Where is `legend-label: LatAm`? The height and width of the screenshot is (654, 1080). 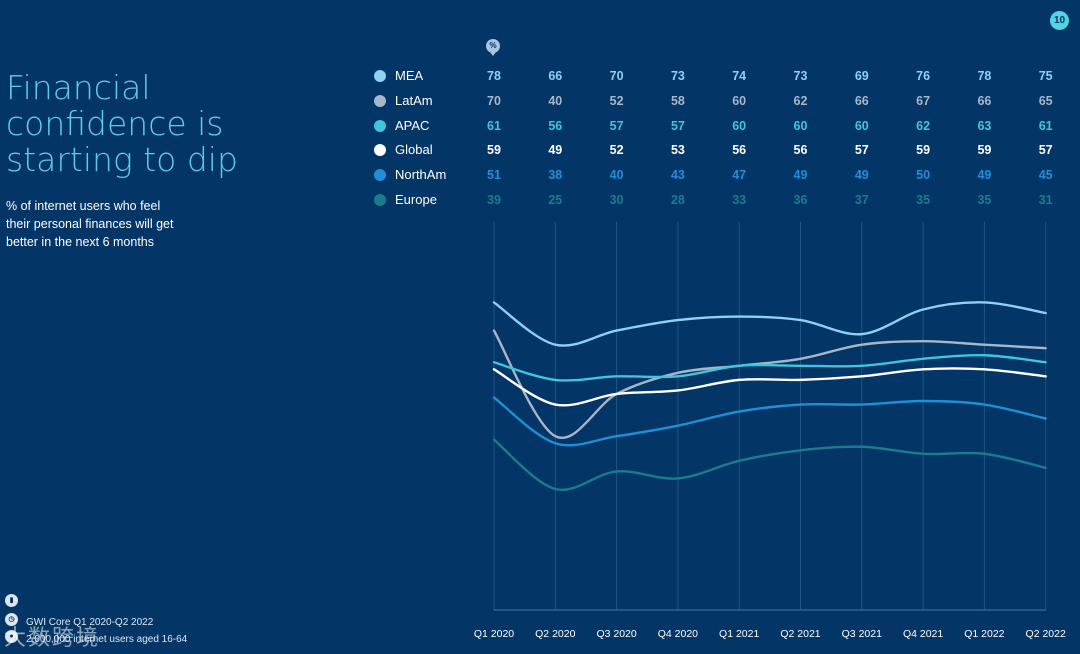
legend-label: LatAm is located at coordinates (414, 100).